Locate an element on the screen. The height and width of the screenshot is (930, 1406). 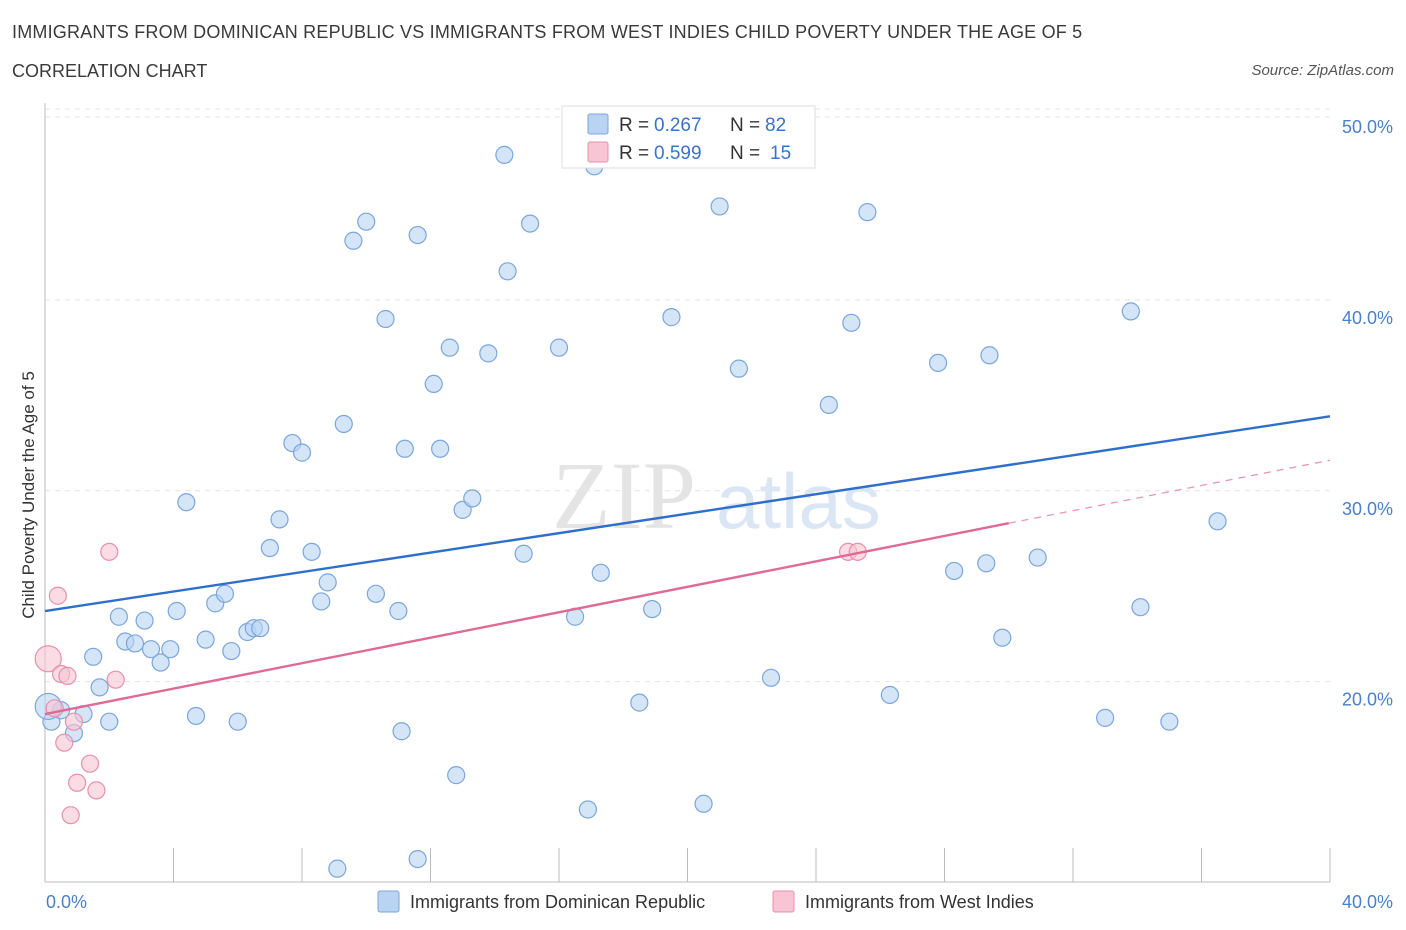
trend-line-extension-pink is located at coordinates (1169, 491).